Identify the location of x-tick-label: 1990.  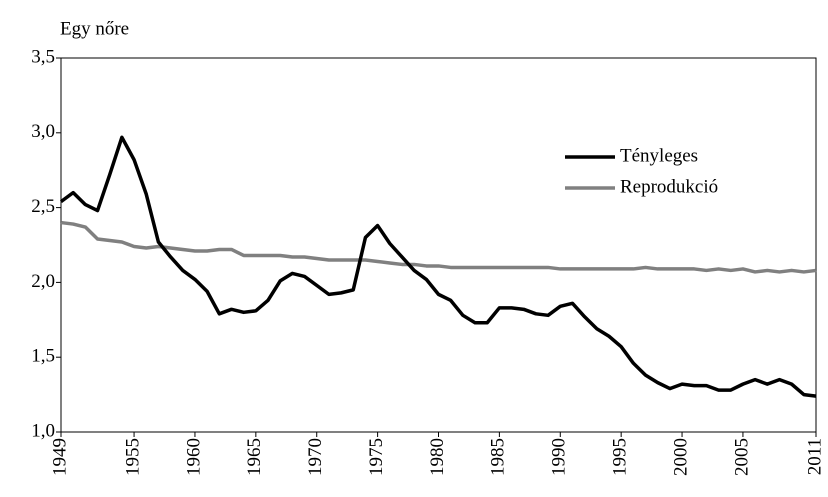
(559, 457).